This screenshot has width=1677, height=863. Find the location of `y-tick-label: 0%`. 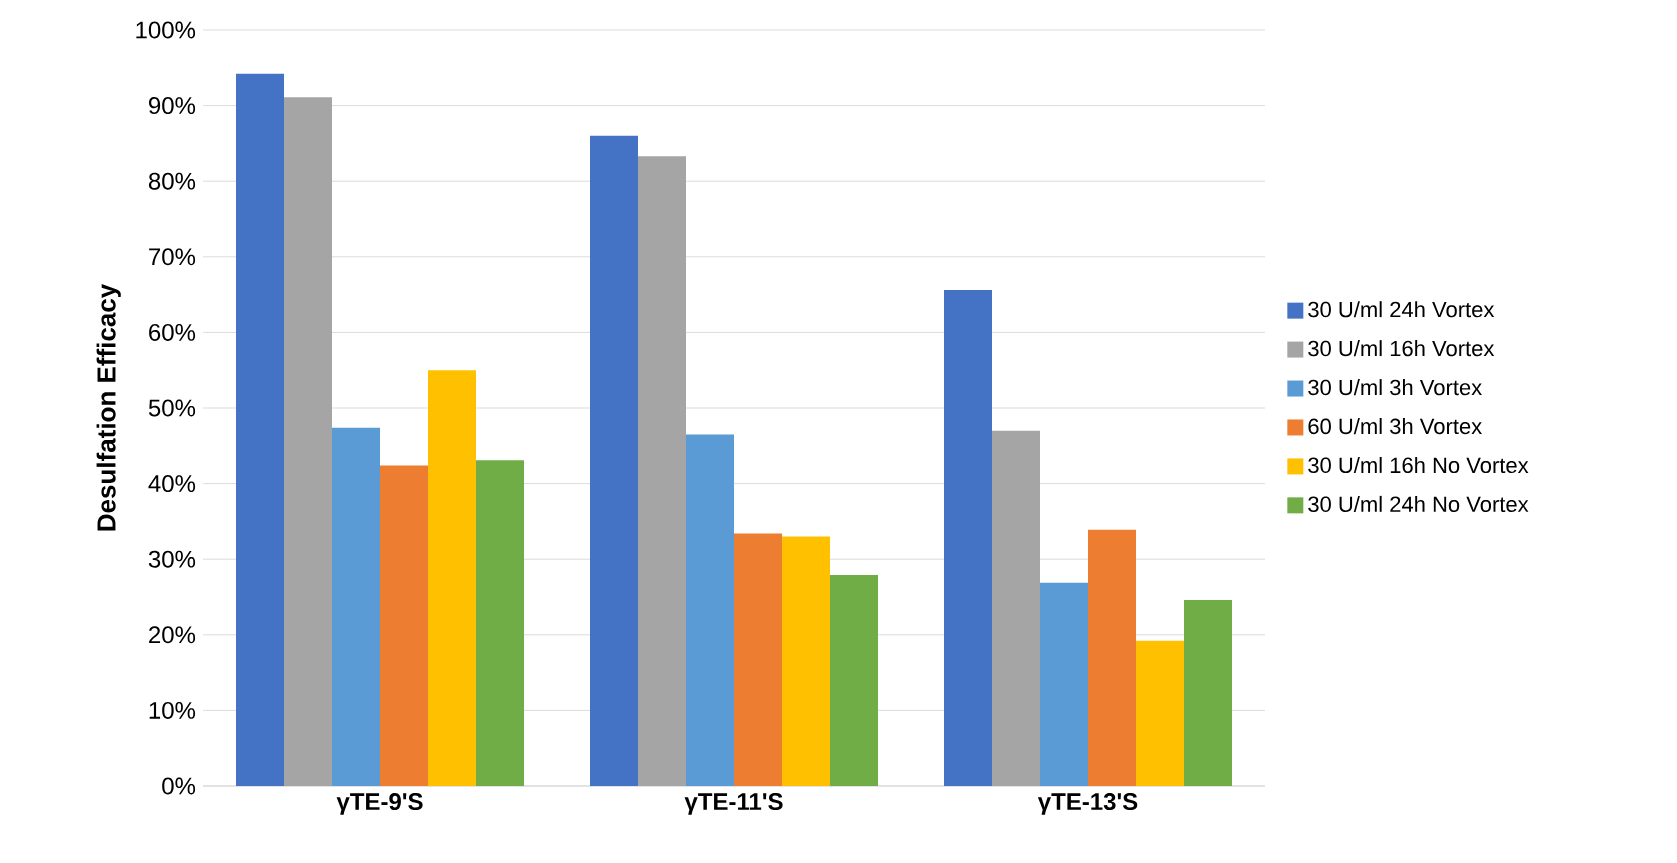

y-tick-label: 0% is located at coordinates (179, 786).